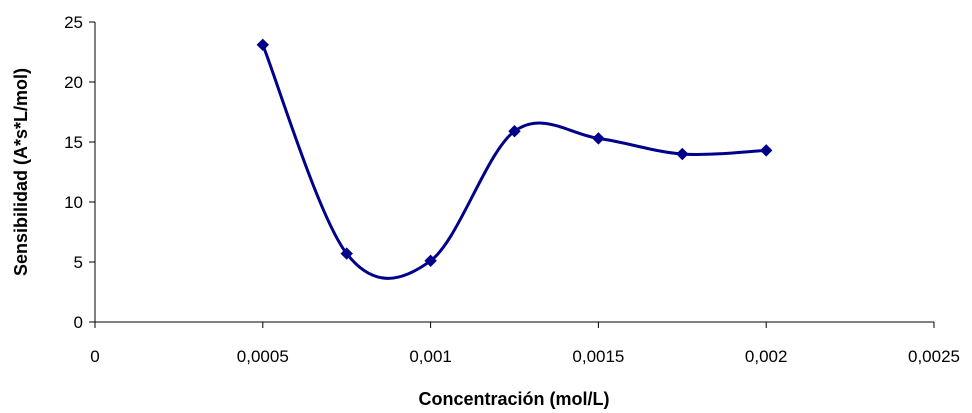 The width and height of the screenshot is (972, 413). I want to click on y-tick-label: 5, so click(78, 262).